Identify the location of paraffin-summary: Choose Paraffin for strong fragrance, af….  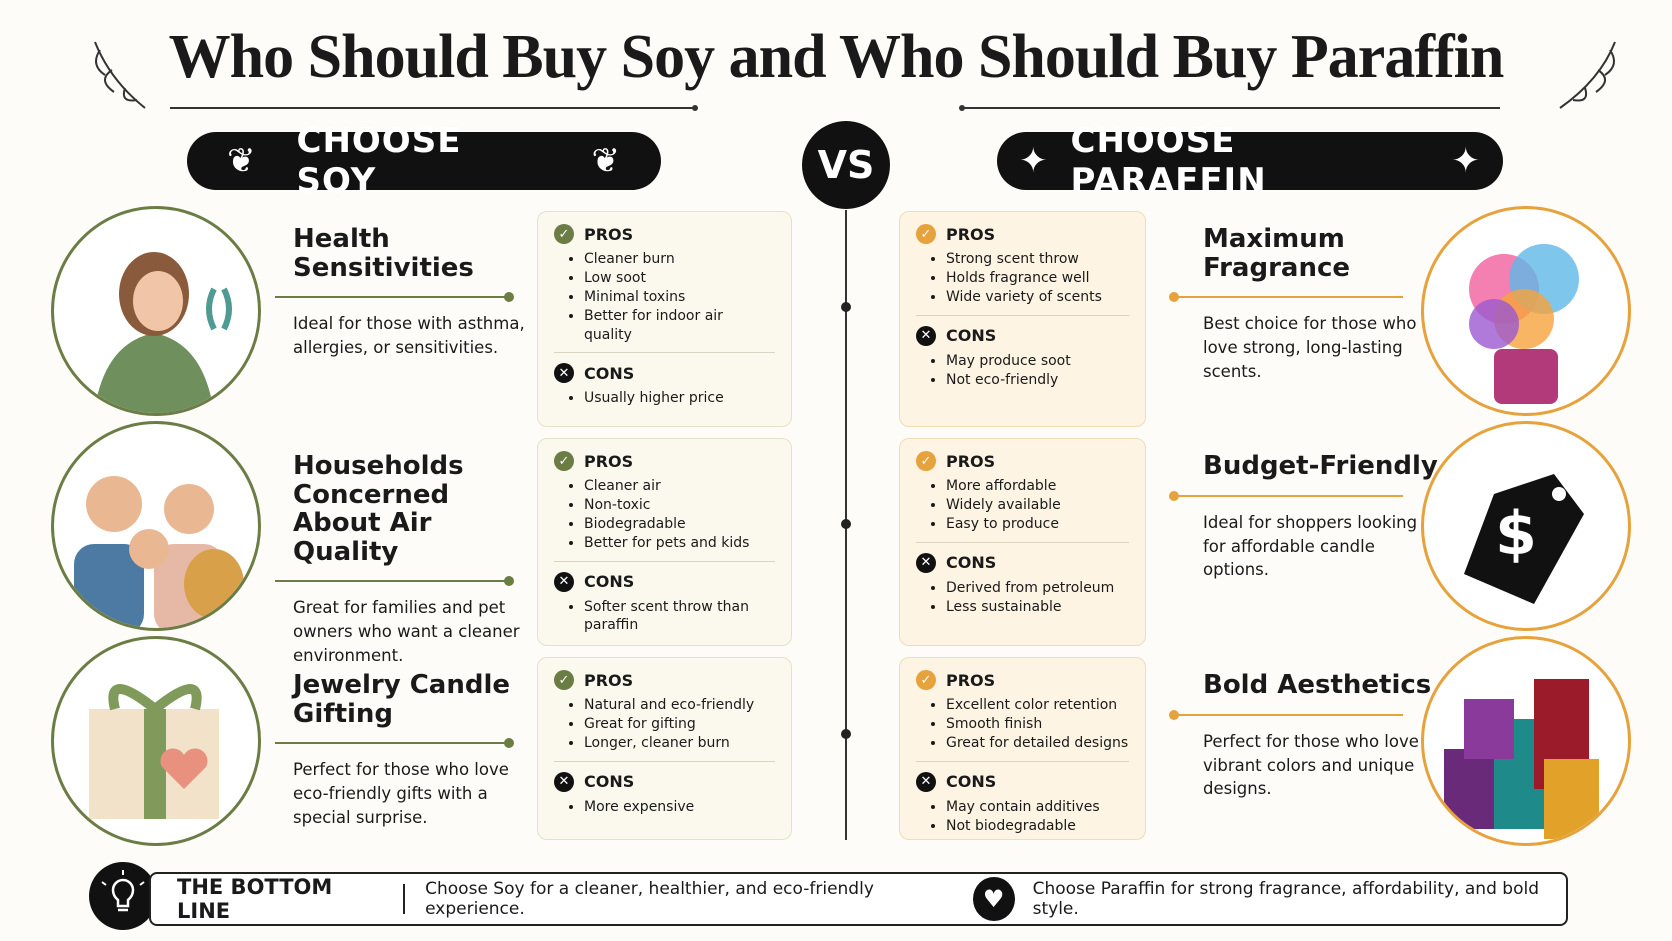
(1285, 899).